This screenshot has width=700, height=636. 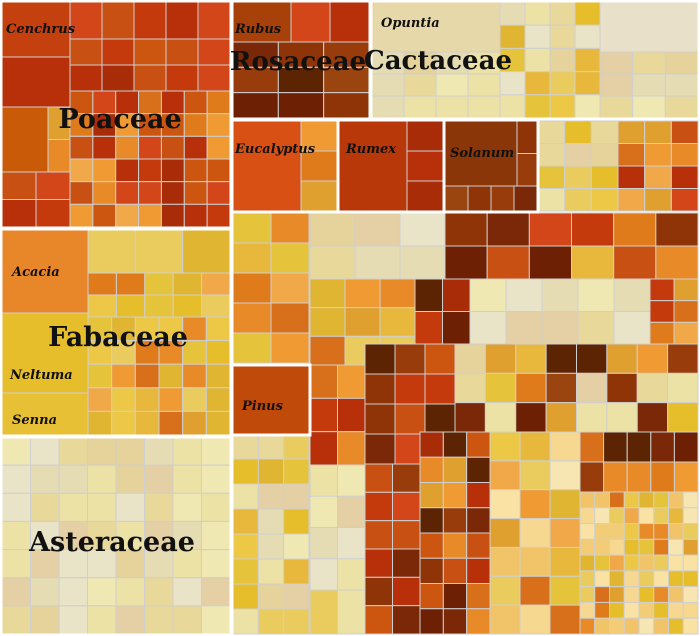 I want to click on family-label-rosaceae: Rosaceae, so click(x=298, y=62).